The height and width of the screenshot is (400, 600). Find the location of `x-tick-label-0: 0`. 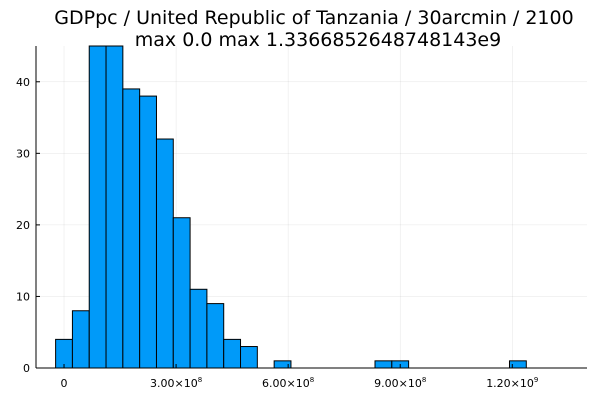

x-tick-label-0: 0 is located at coordinates (64, 383).